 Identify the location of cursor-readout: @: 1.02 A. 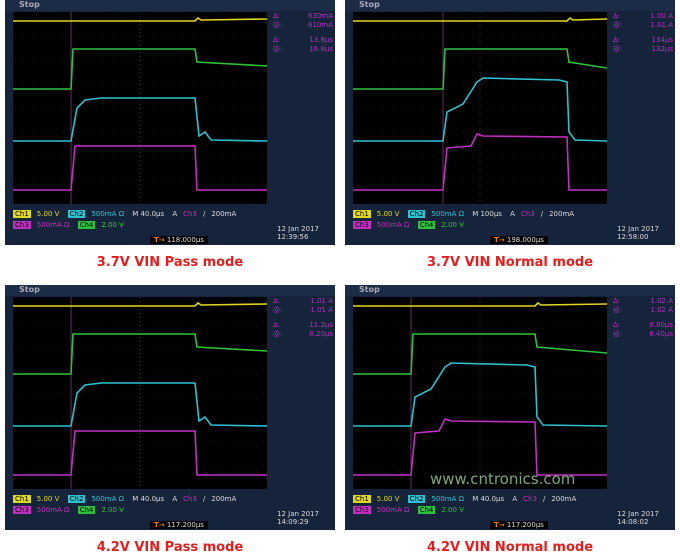
(643, 310).